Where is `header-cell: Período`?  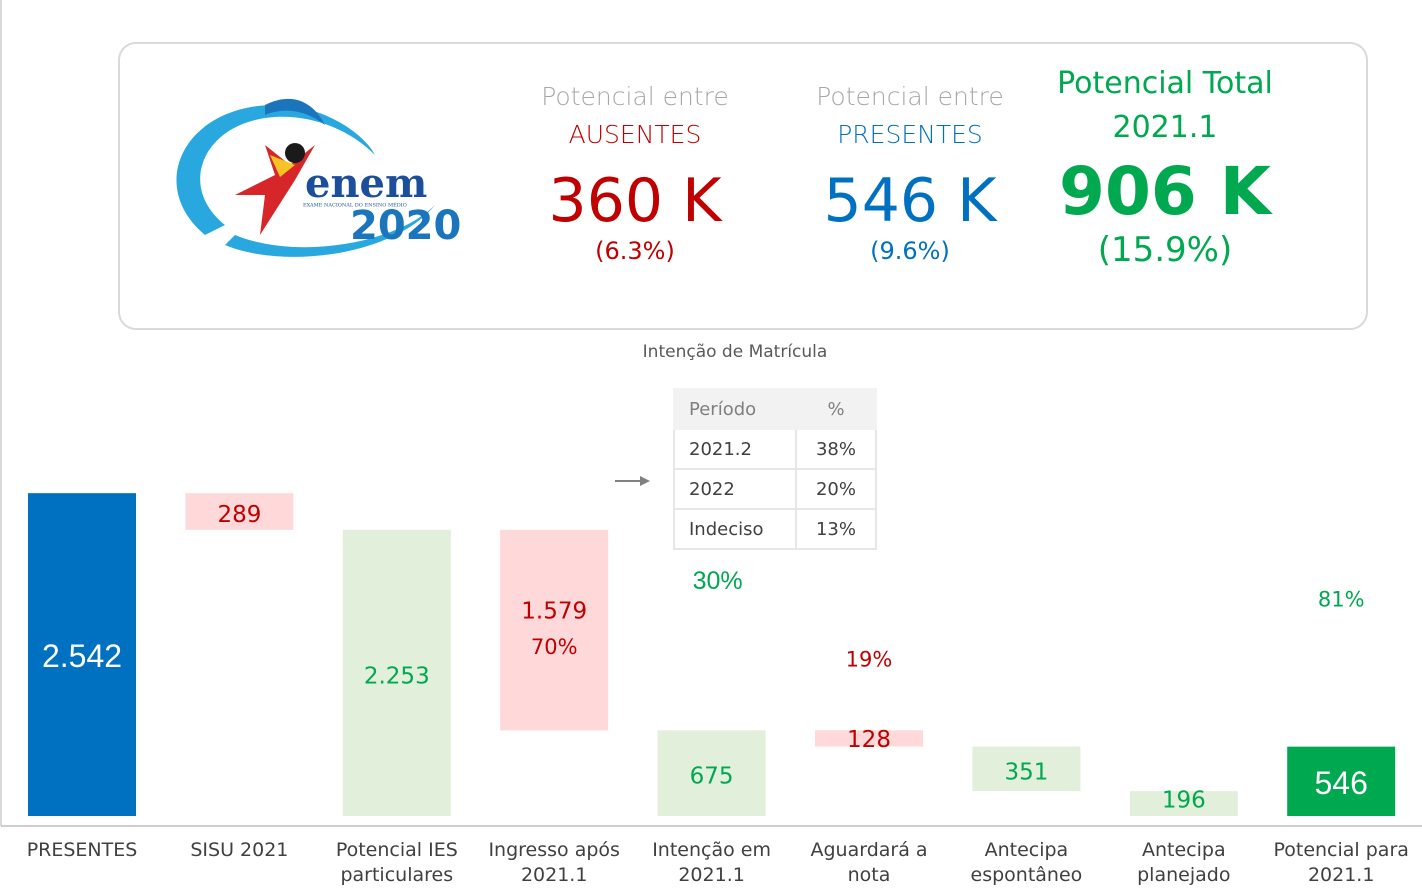 header-cell: Período is located at coordinates (735, 409).